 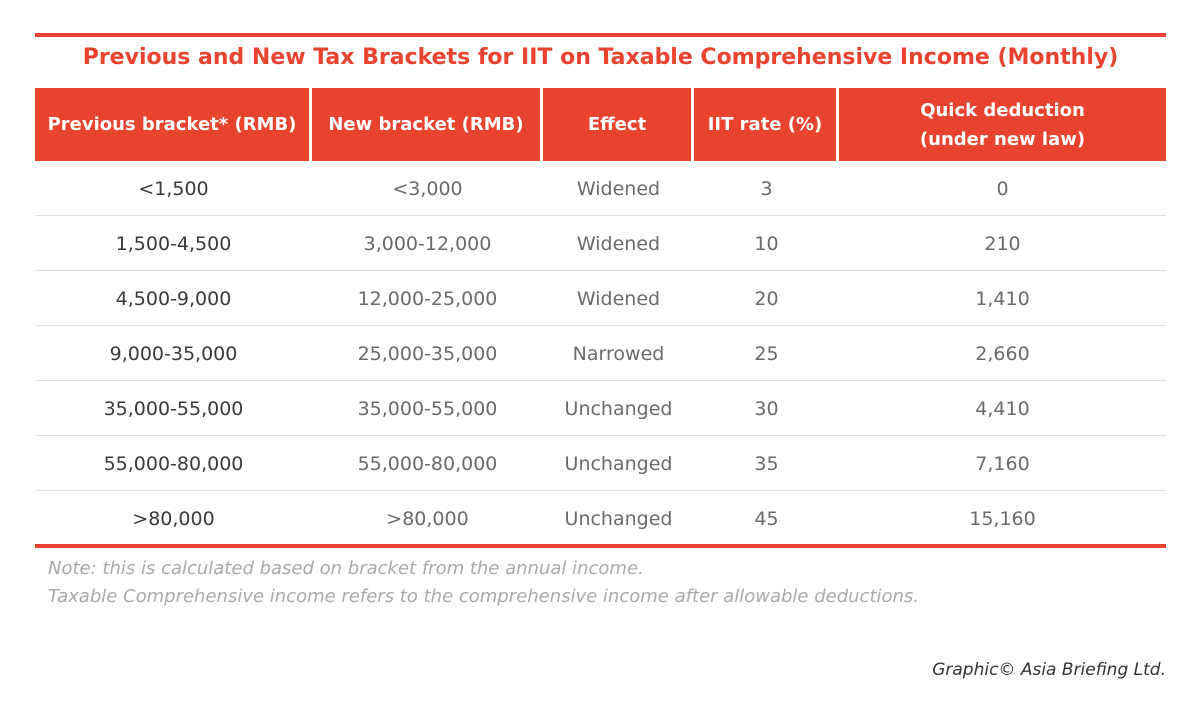 I want to click on table-cell: 210, so click(x=1002, y=243).